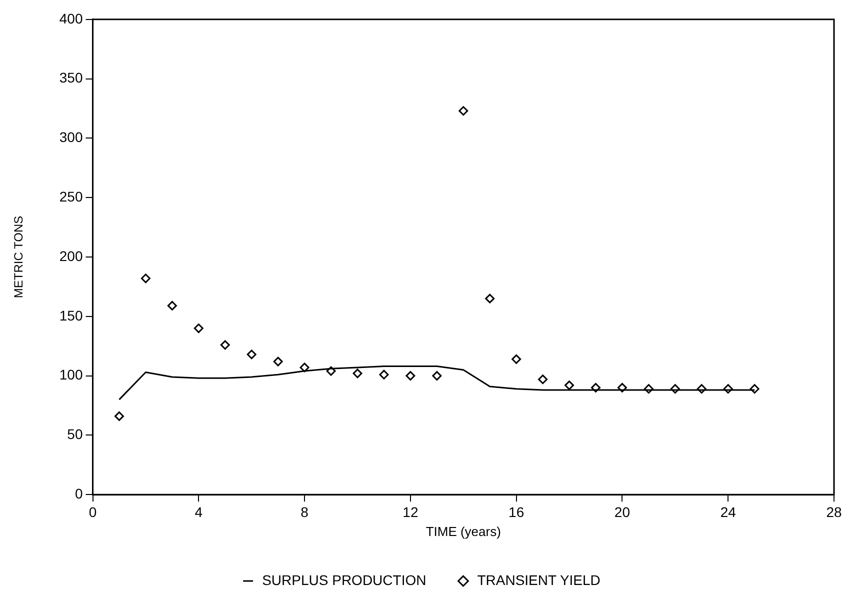  I want to click on y-tick-label: 0, so click(78, 493).